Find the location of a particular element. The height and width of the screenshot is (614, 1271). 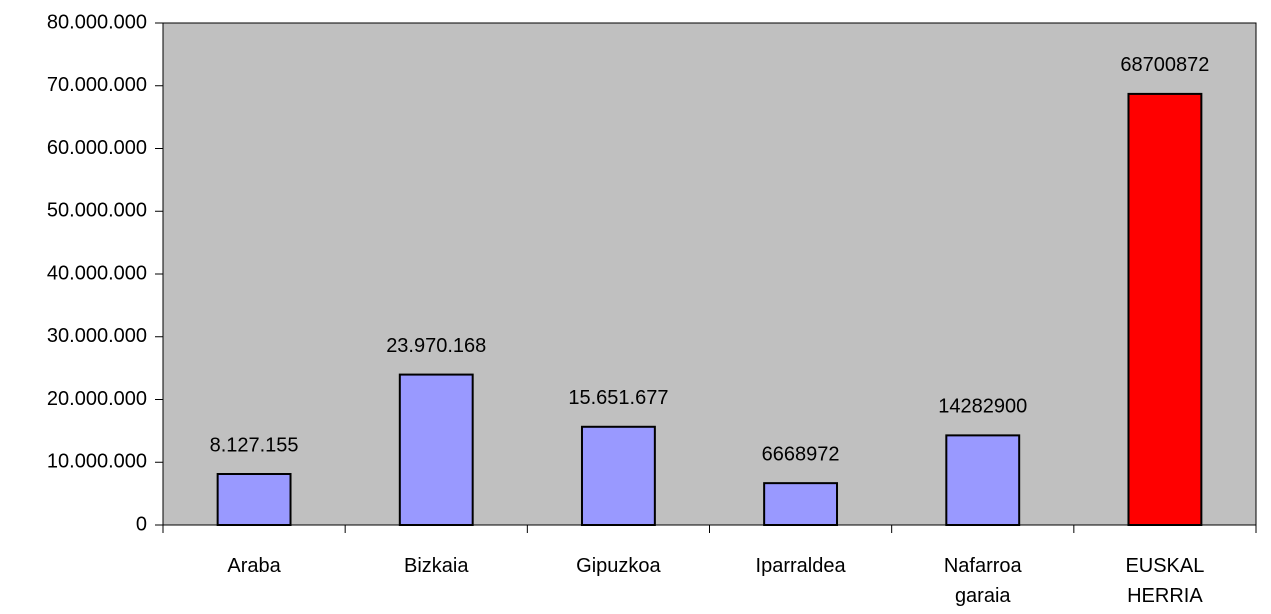

x-tick-label: Nafarroa garaia is located at coordinates (982, 581).